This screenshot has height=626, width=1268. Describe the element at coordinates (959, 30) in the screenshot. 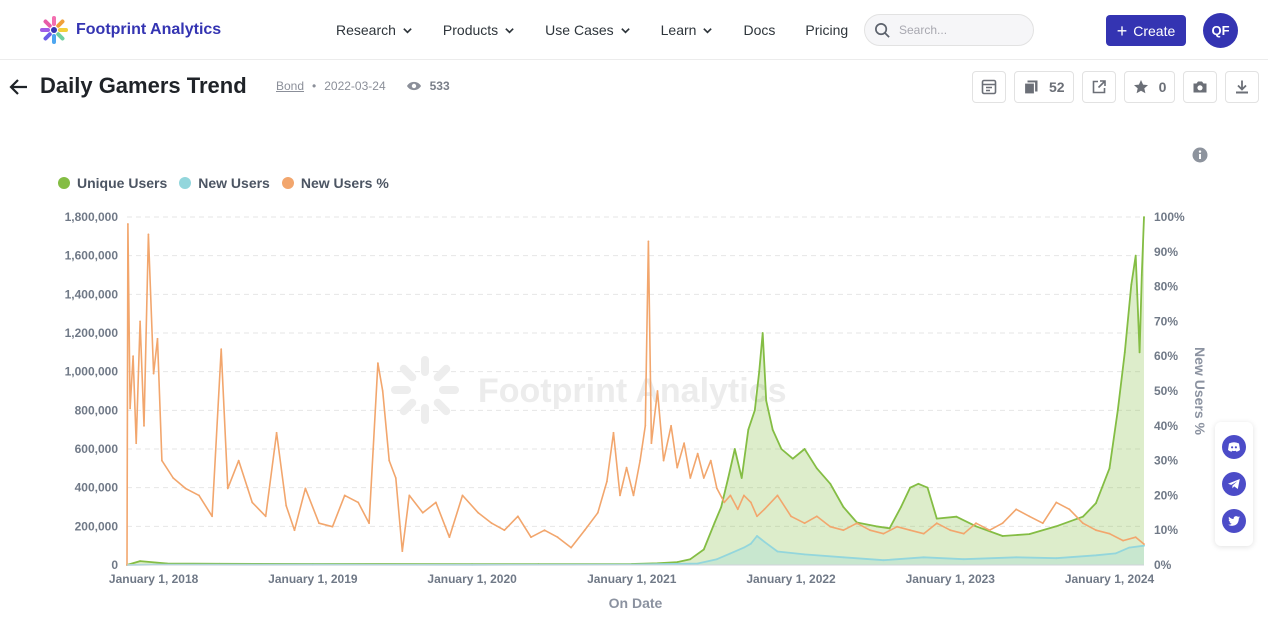

I see `search-input` at that location.